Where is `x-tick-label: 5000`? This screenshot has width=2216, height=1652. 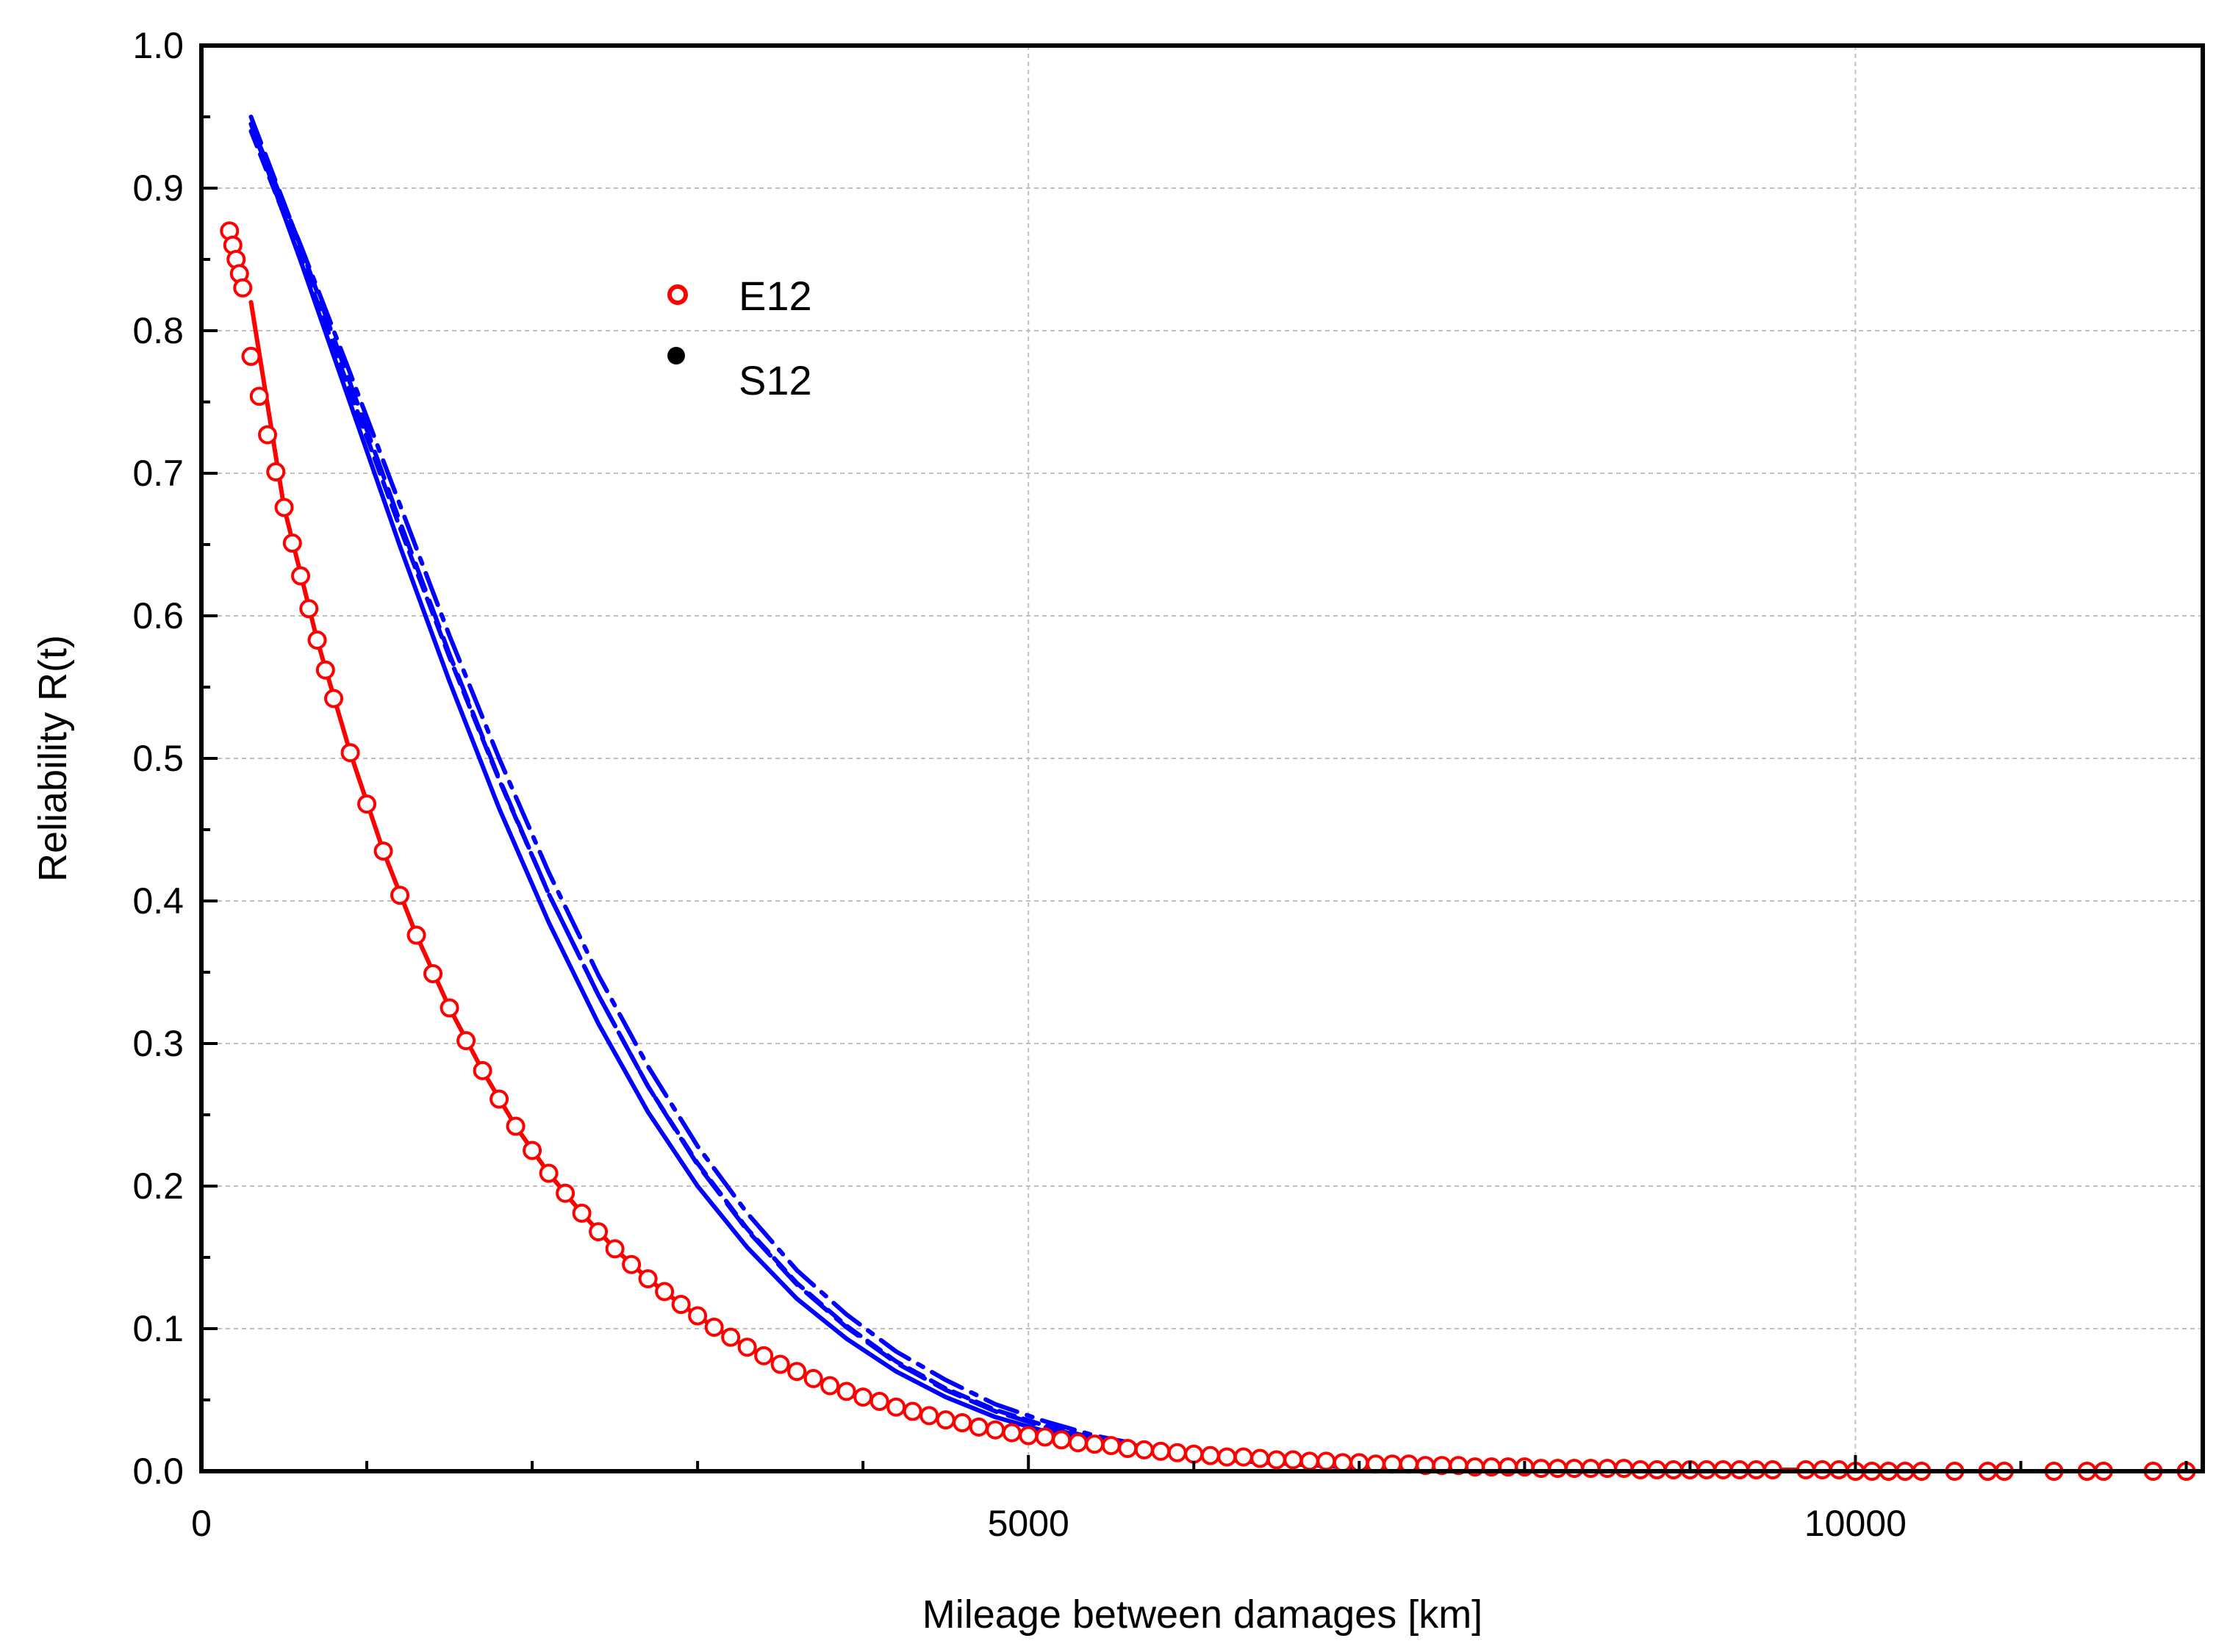 x-tick-label: 5000 is located at coordinates (1028, 1523).